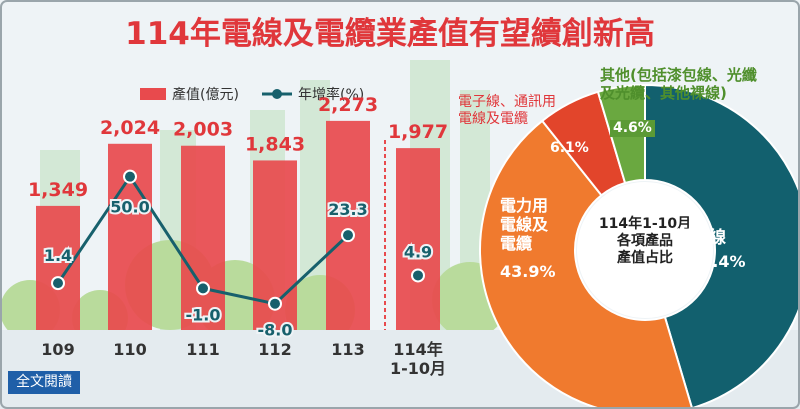  I want to click on bar-value-label: 2,024, so click(130, 128).